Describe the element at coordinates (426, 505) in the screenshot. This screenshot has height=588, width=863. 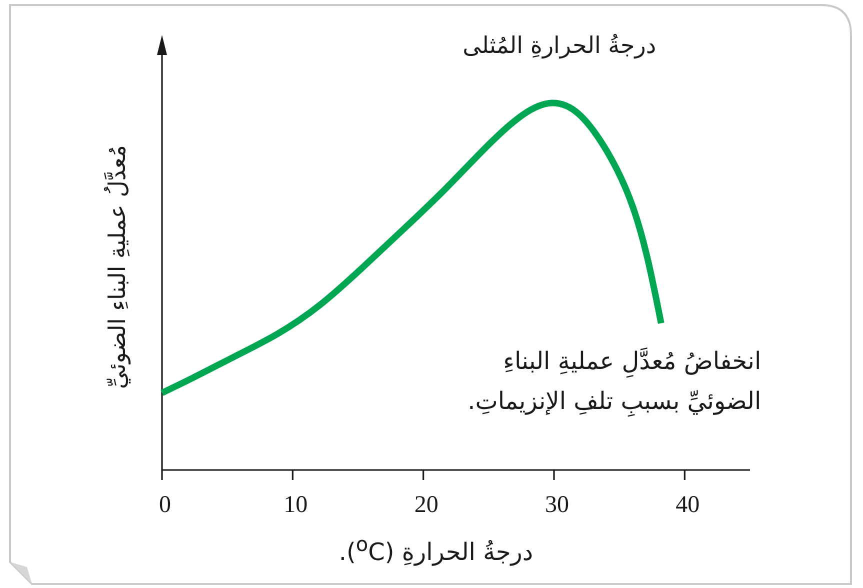
I see `x-tick-label: 20` at that location.